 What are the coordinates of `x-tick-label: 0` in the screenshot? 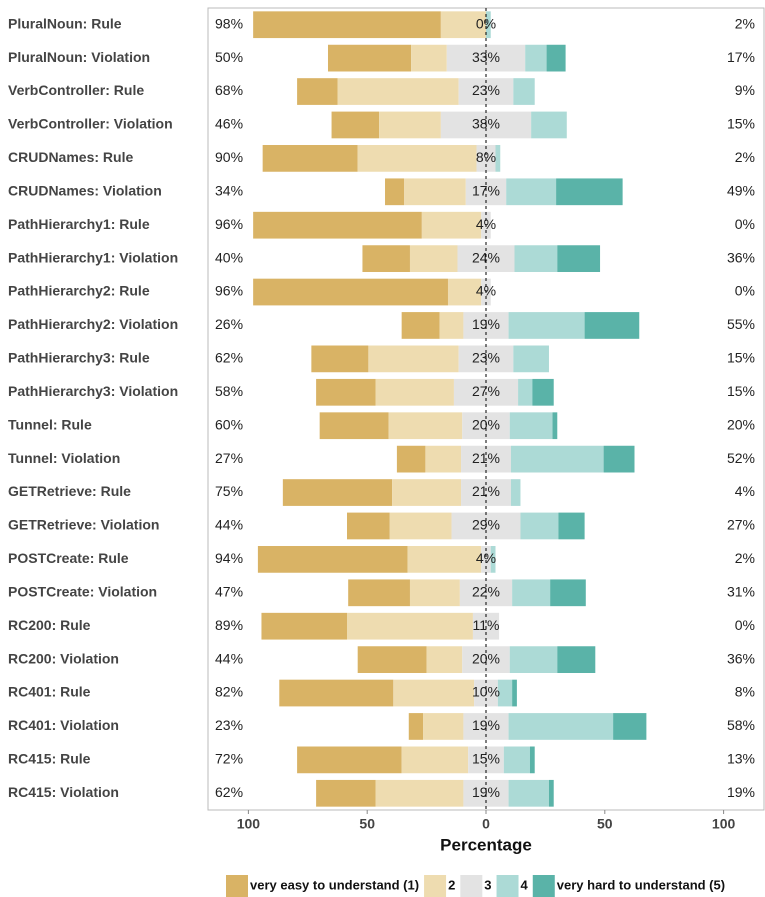 It's located at (486, 824).